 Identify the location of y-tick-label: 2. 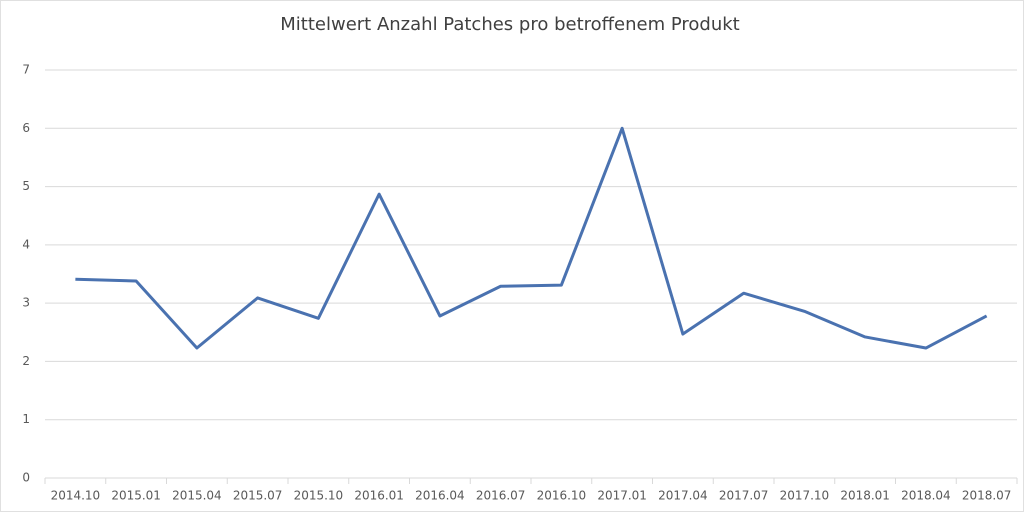
(26, 361).